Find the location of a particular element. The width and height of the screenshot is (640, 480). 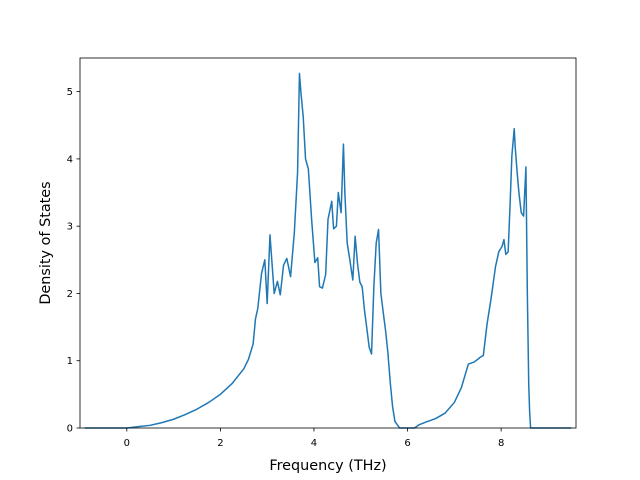

y-tick-label: 0 is located at coordinates (70, 429).